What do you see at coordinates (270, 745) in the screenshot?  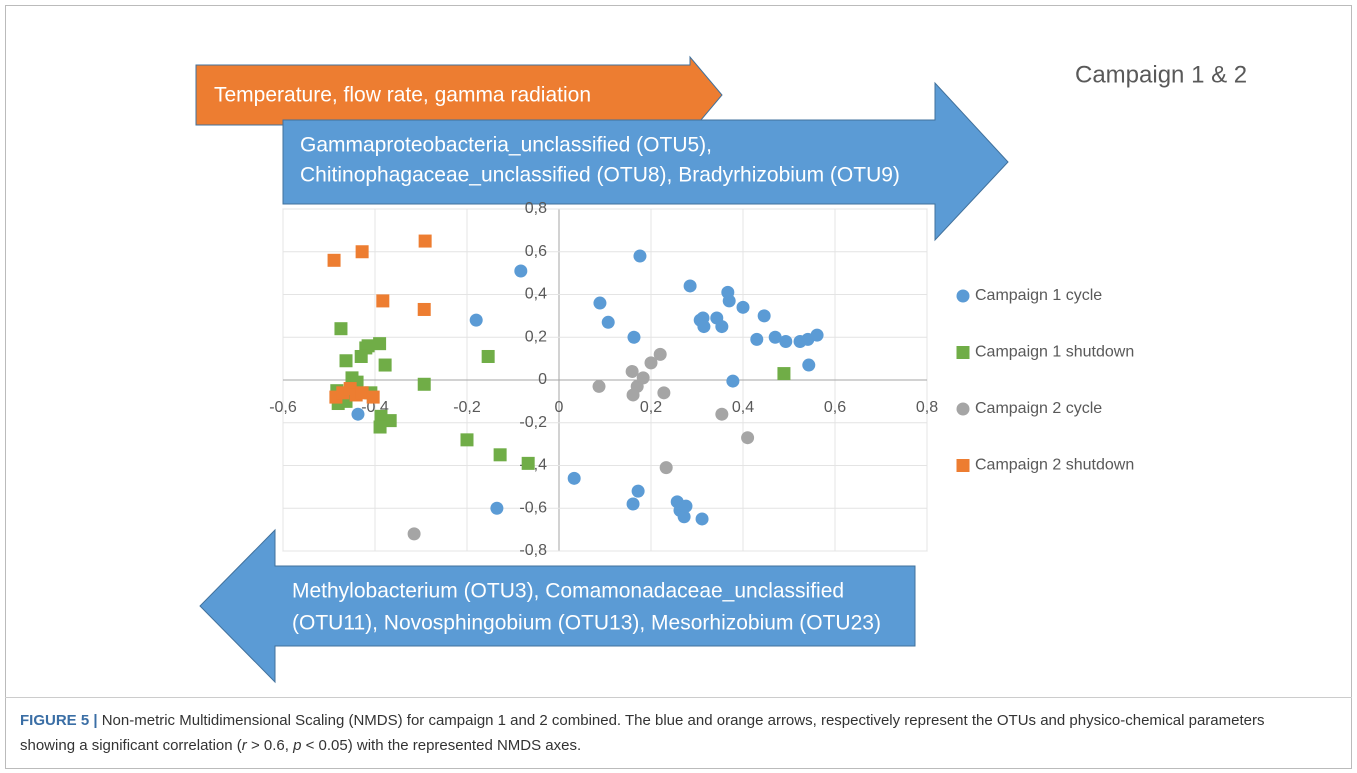 I see `caption-text: > 0.6,` at bounding box center [270, 745].